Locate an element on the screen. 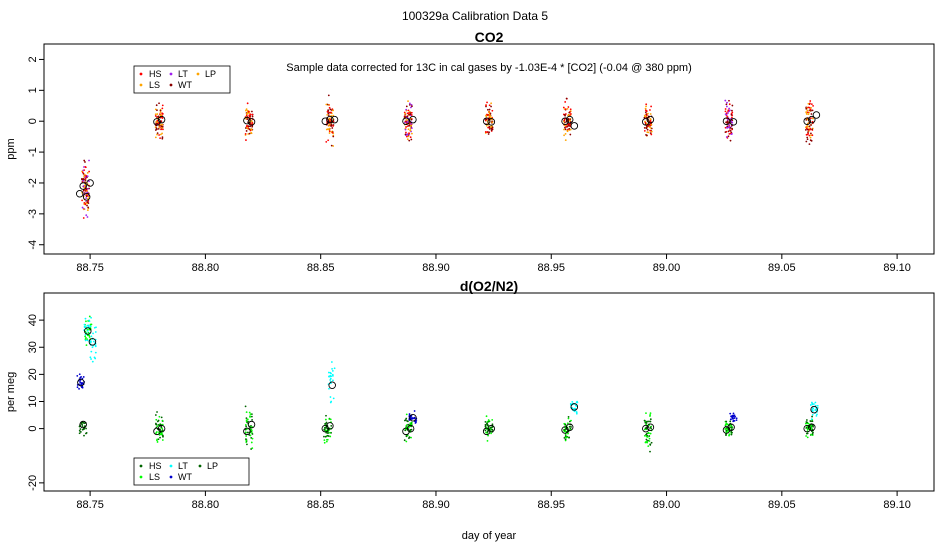  o2n2-legend-label-lp: LP is located at coordinates (212, 466).